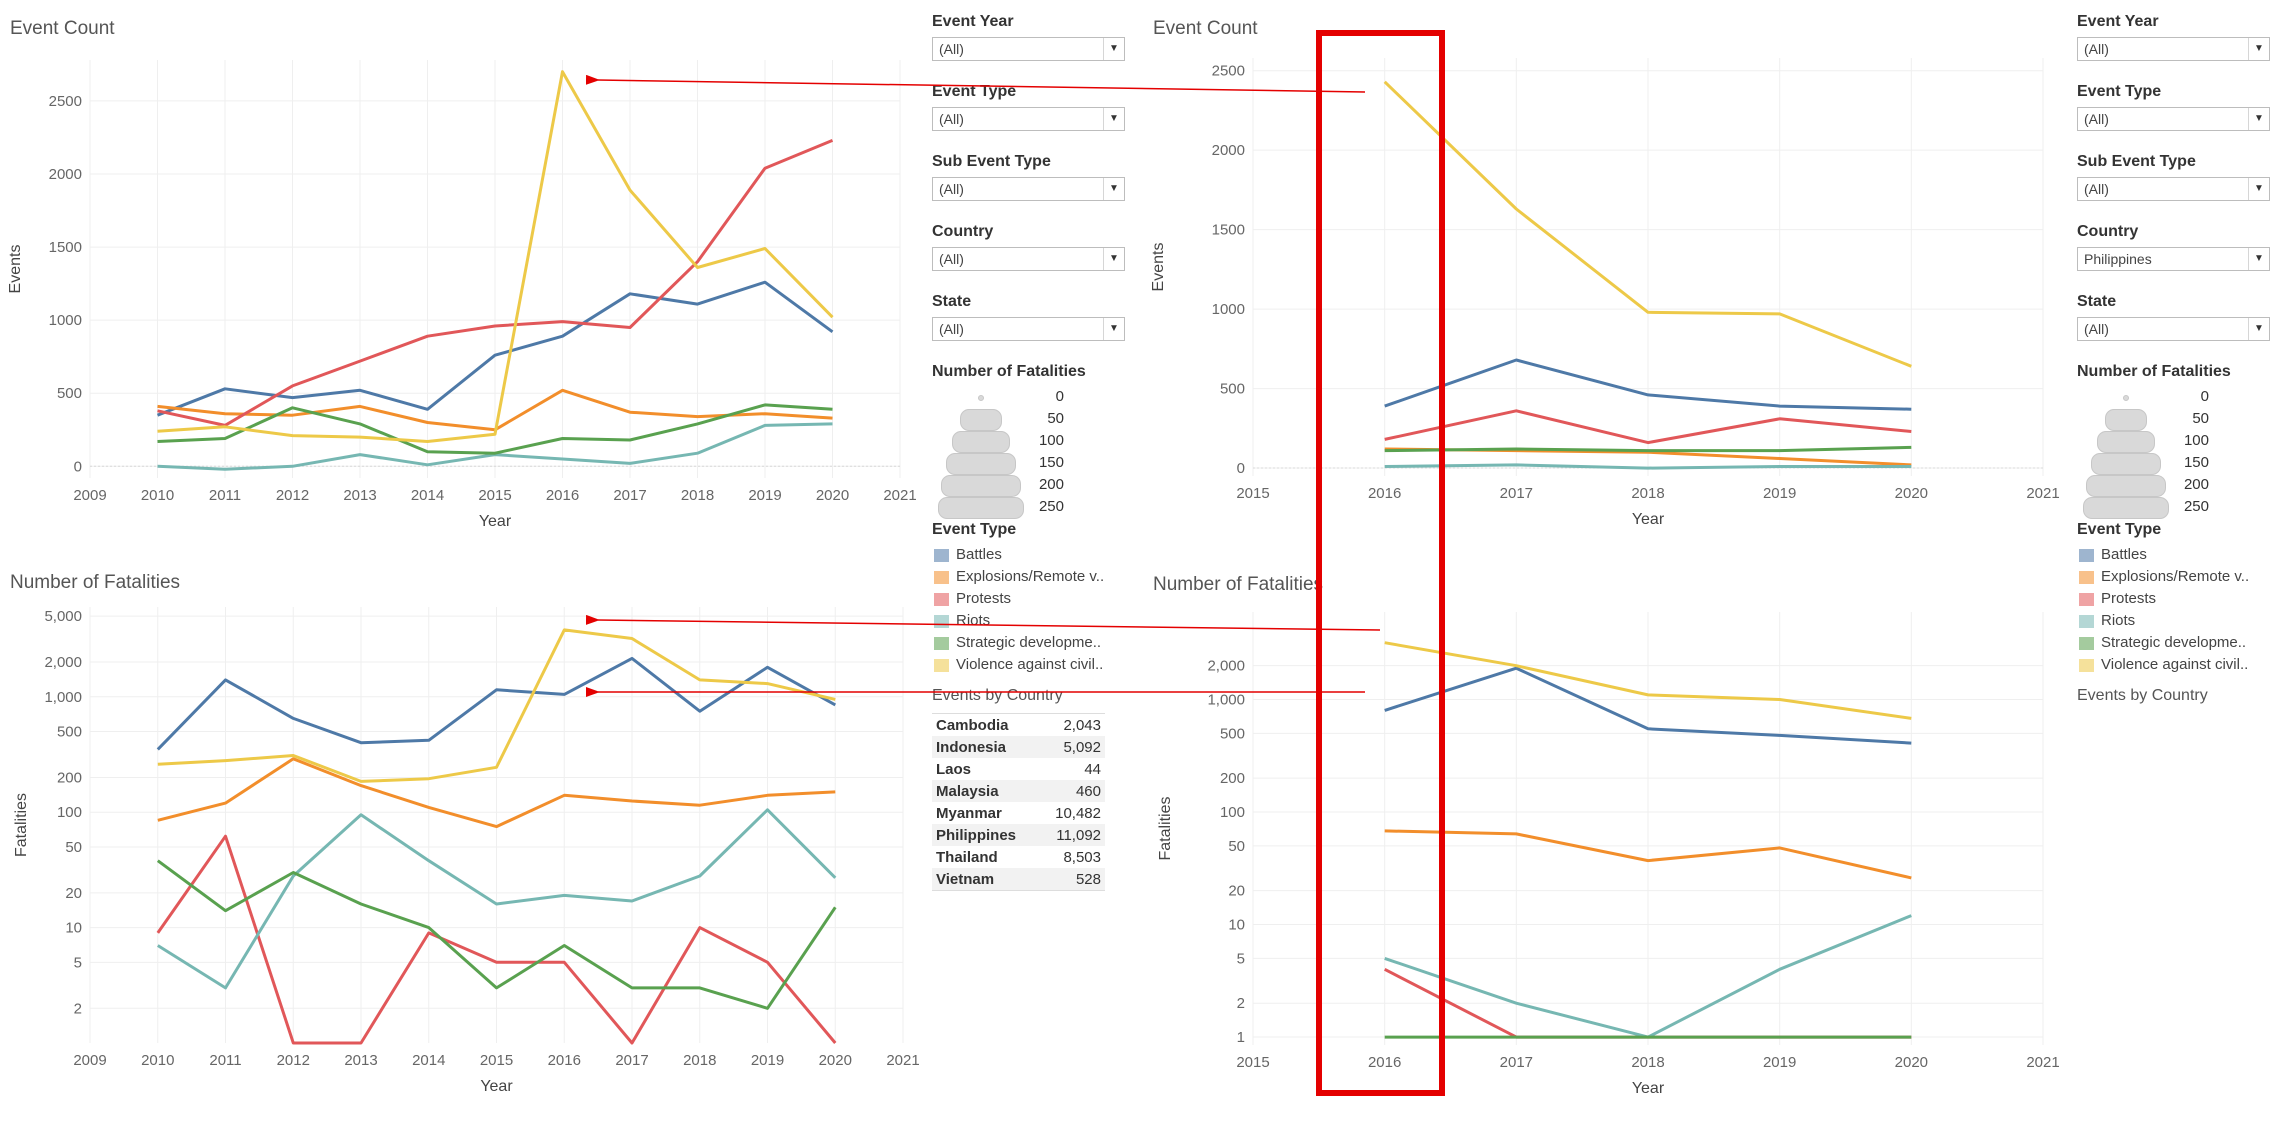 Image resolution: width=2287 pixels, height=1125 pixels. What do you see at coordinates (1018, 747) in the screenshot?
I see `country-row-indonesia: Indonesia 5,092` at bounding box center [1018, 747].